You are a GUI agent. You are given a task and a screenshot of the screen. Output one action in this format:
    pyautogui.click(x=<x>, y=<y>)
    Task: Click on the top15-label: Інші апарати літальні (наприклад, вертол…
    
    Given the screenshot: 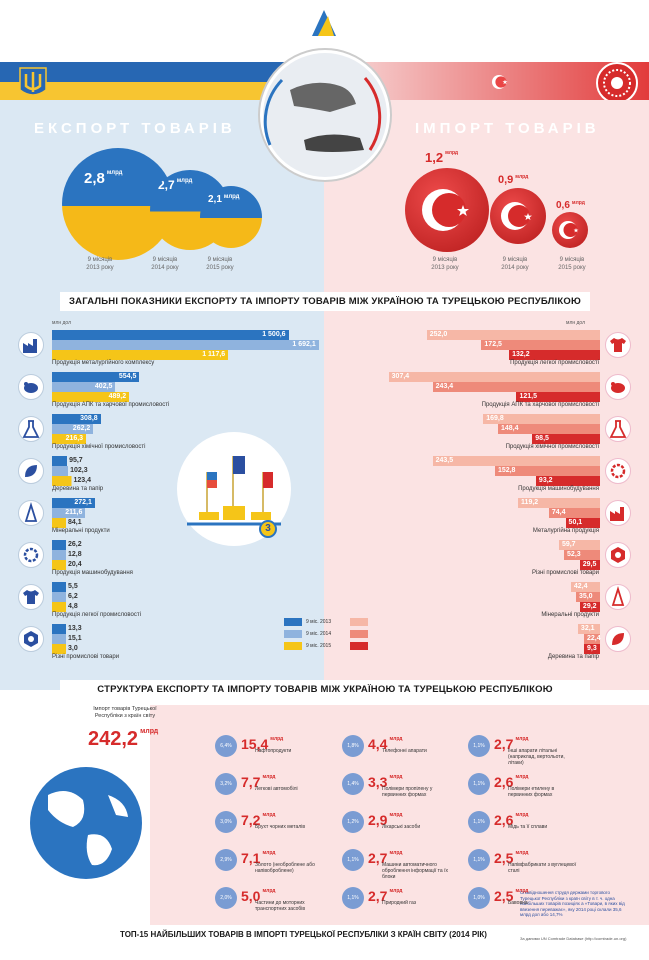 What is the action you would take?
    pyautogui.click(x=536, y=757)
    